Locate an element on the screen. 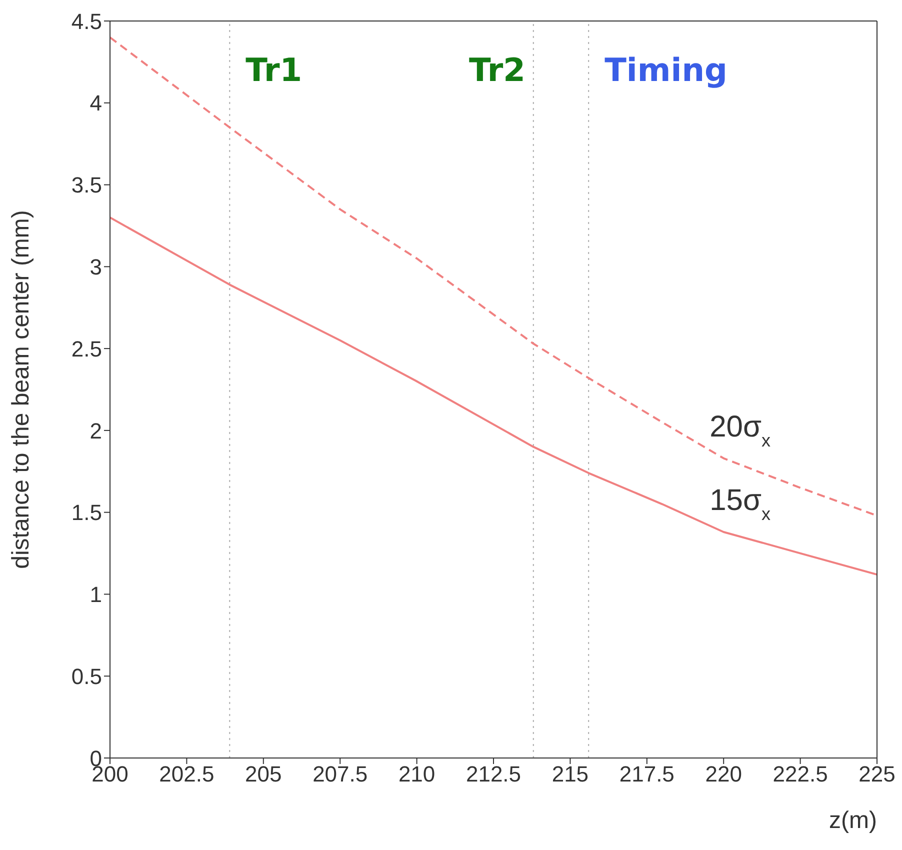  y-tick-label: 4.5 is located at coordinates (86, 21).